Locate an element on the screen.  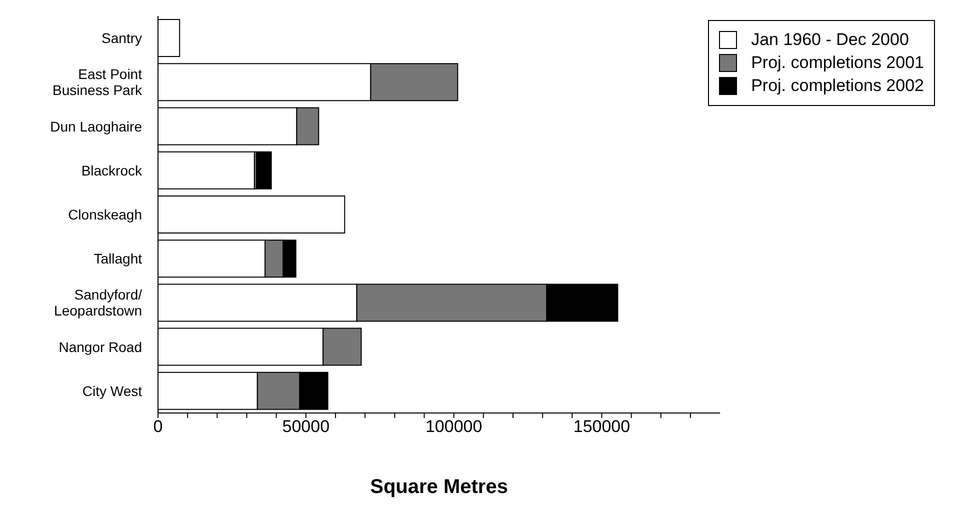
y-tick-label: Clonskeagh is located at coordinates (105, 214).